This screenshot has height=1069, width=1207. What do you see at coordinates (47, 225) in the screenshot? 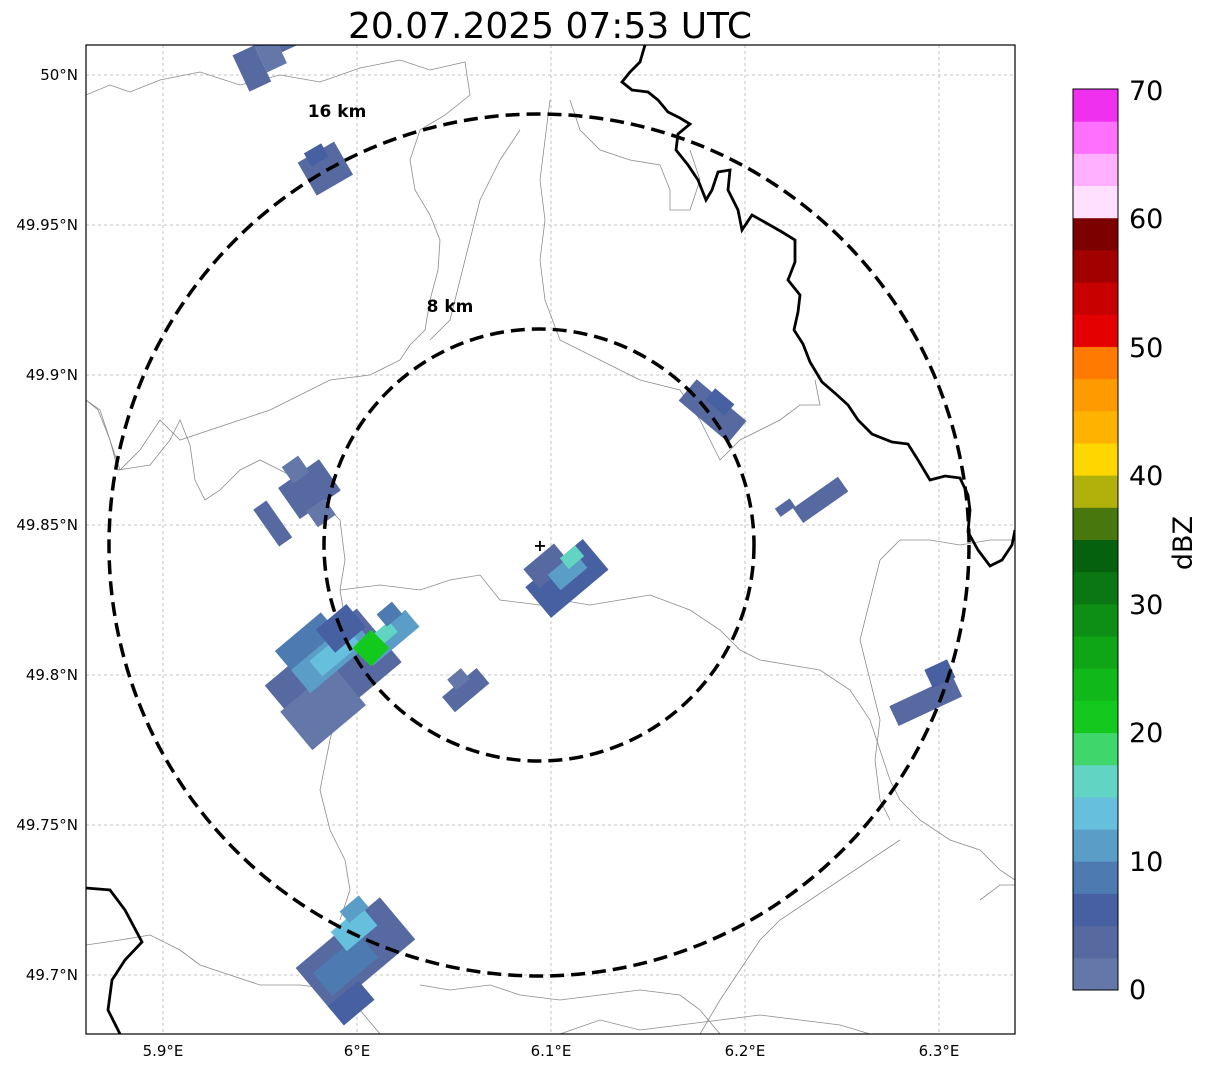
I see `lat-tick: 49.95°N` at bounding box center [47, 225].